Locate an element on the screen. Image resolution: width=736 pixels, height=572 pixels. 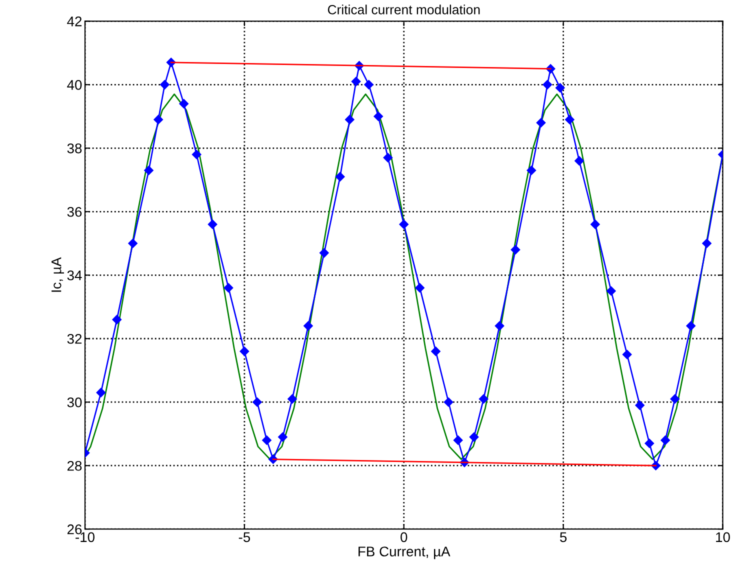
y-tick-label: 36 is located at coordinates (74, 211).